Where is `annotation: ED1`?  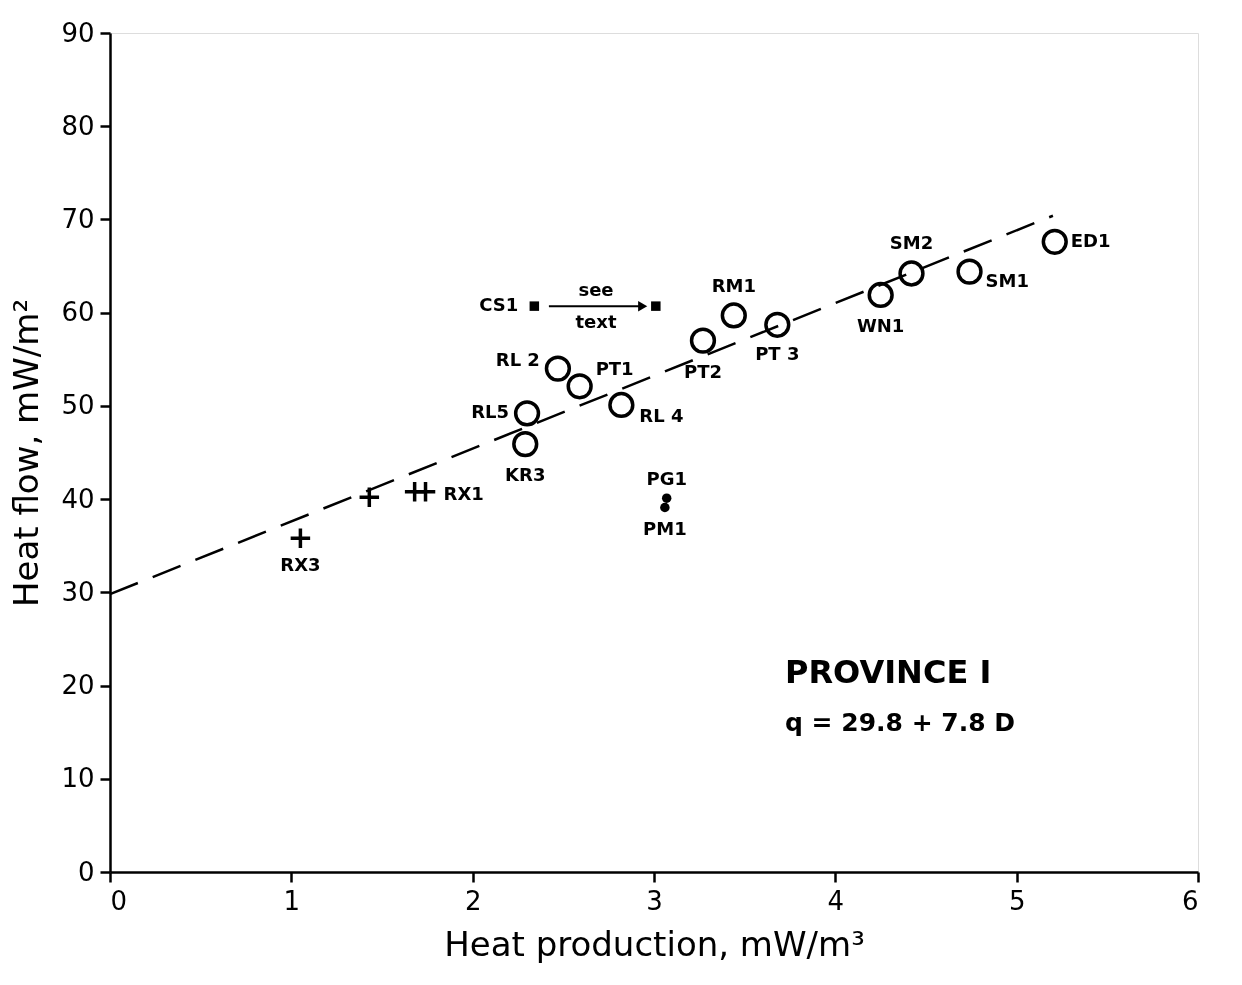
annotation: ED1 is located at coordinates (1090, 240).